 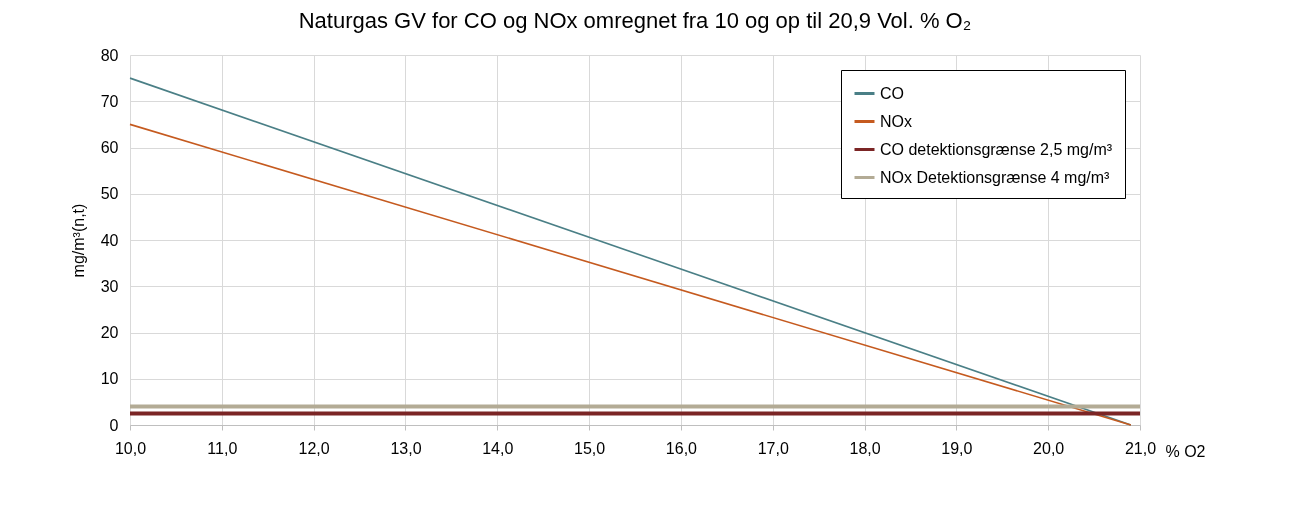 I want to click on x-tick-label: 12,0, so click(x=314, y=448).